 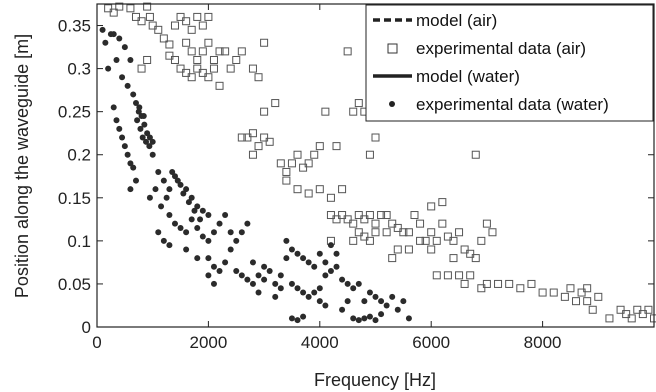 What do you see at coordinates (208, 342) in the screenshot?
I see `x-tick-label: 2000` at bounding box center [208, 342].